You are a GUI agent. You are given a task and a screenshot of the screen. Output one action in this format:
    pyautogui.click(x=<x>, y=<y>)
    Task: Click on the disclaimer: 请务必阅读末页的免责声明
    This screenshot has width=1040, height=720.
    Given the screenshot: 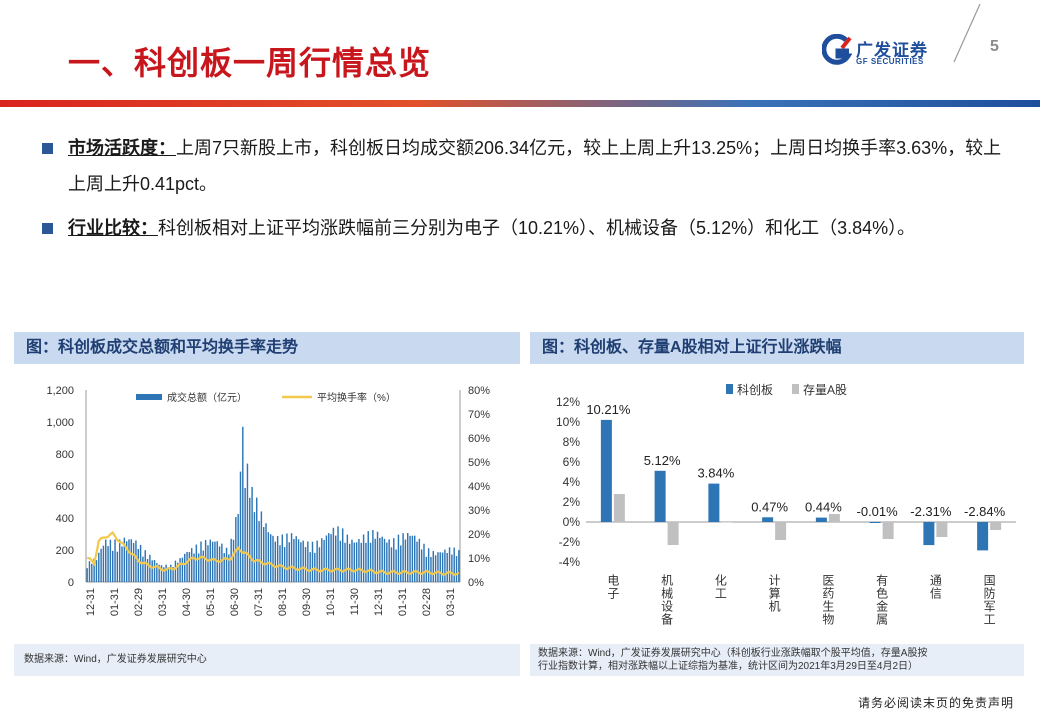 What is the action you would take?
    pyautogui.click(x=935, y=703)
    